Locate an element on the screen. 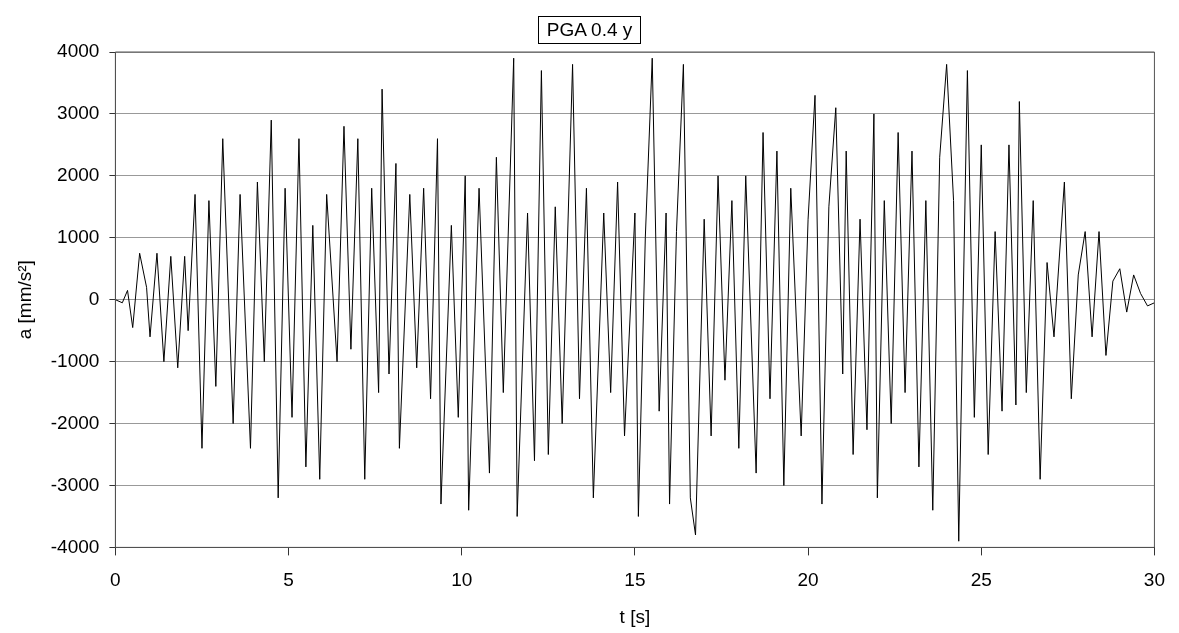 The width and height of the screenshot is (1179, 633). y-tick-label: 1000 is located at coordinates (78, 237).